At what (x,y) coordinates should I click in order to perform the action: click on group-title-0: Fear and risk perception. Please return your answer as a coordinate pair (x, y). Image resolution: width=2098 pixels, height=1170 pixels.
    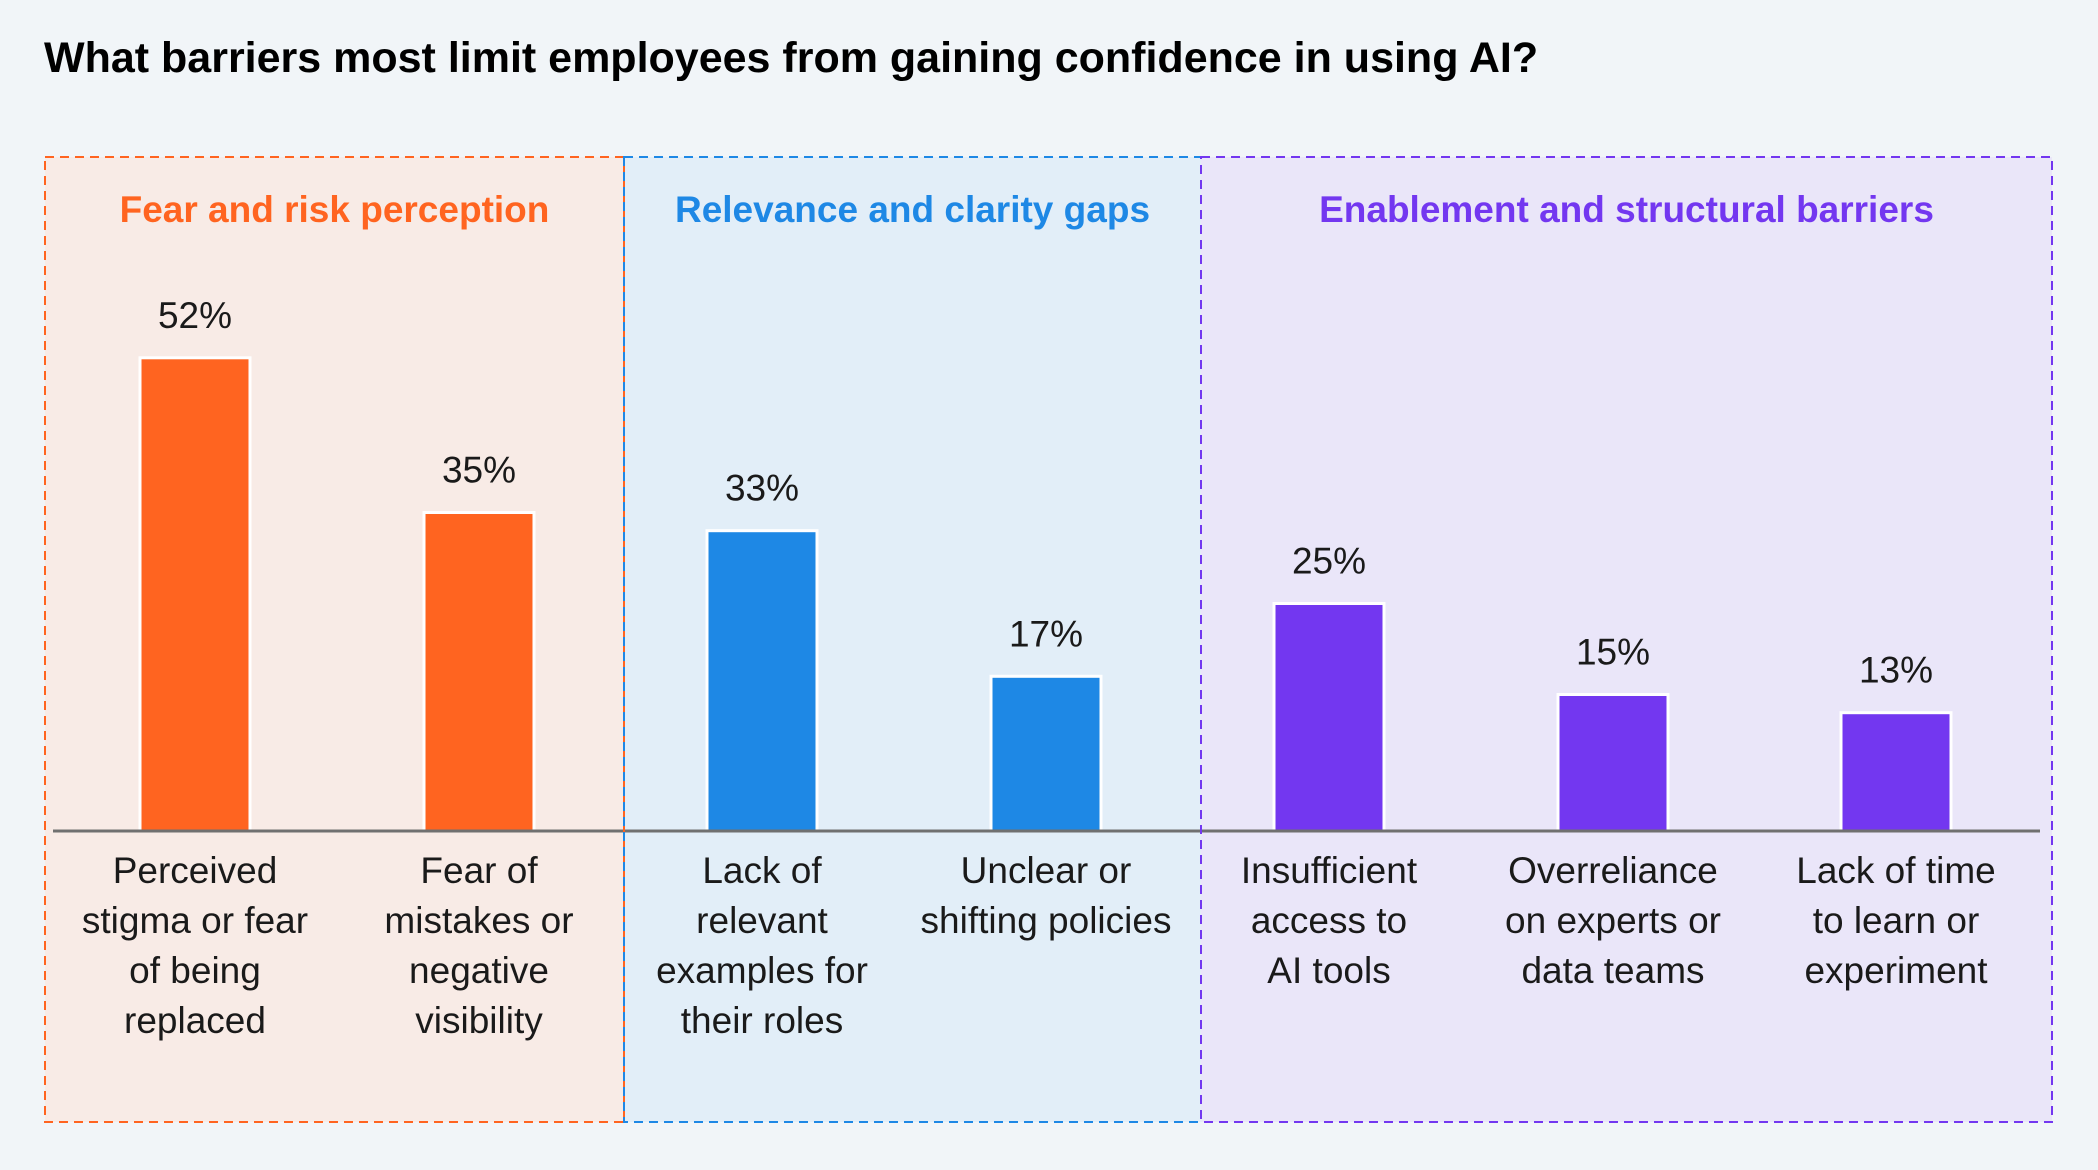
    Looking at the image, I should click on (335, 209).